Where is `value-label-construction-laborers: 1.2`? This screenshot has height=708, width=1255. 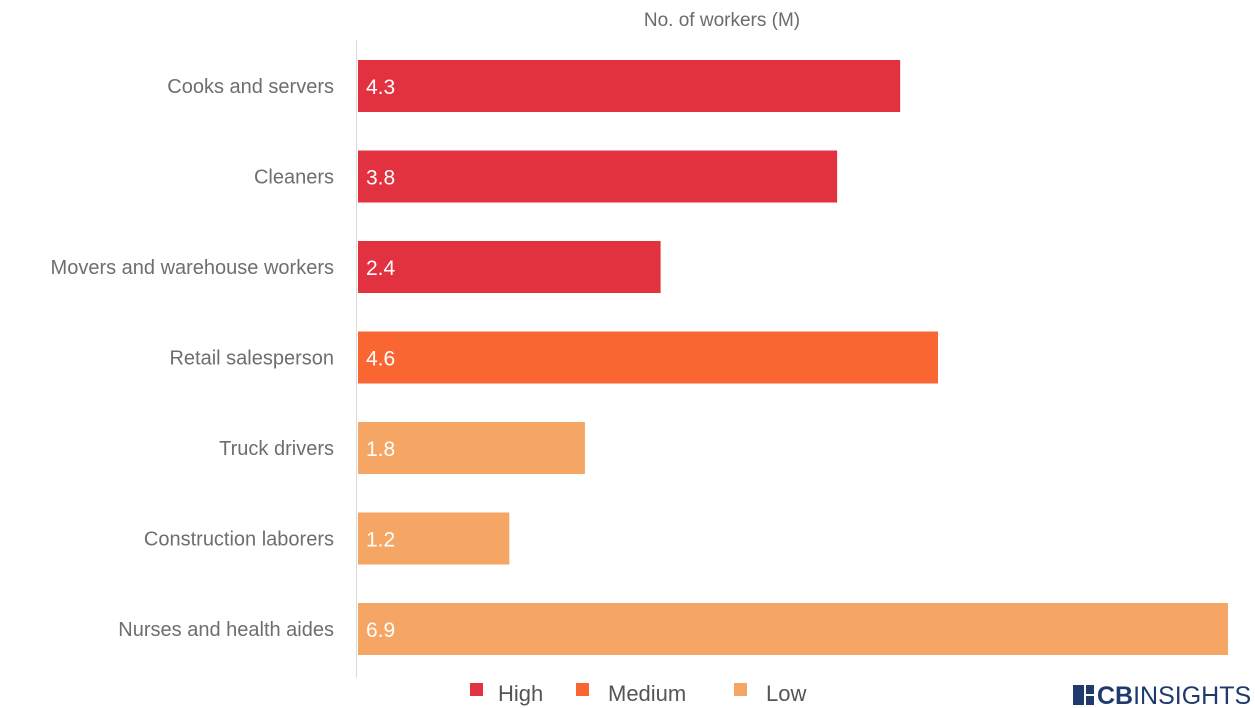 value-label-construction-laborers: 1.2 is located at coordinates (380, 540).